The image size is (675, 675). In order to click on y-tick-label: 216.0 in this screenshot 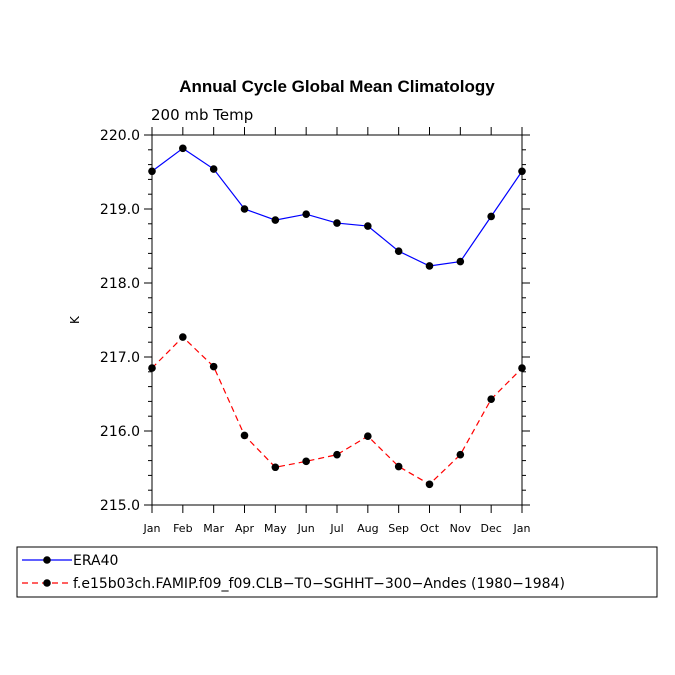, I will do `click(120, 432)`.